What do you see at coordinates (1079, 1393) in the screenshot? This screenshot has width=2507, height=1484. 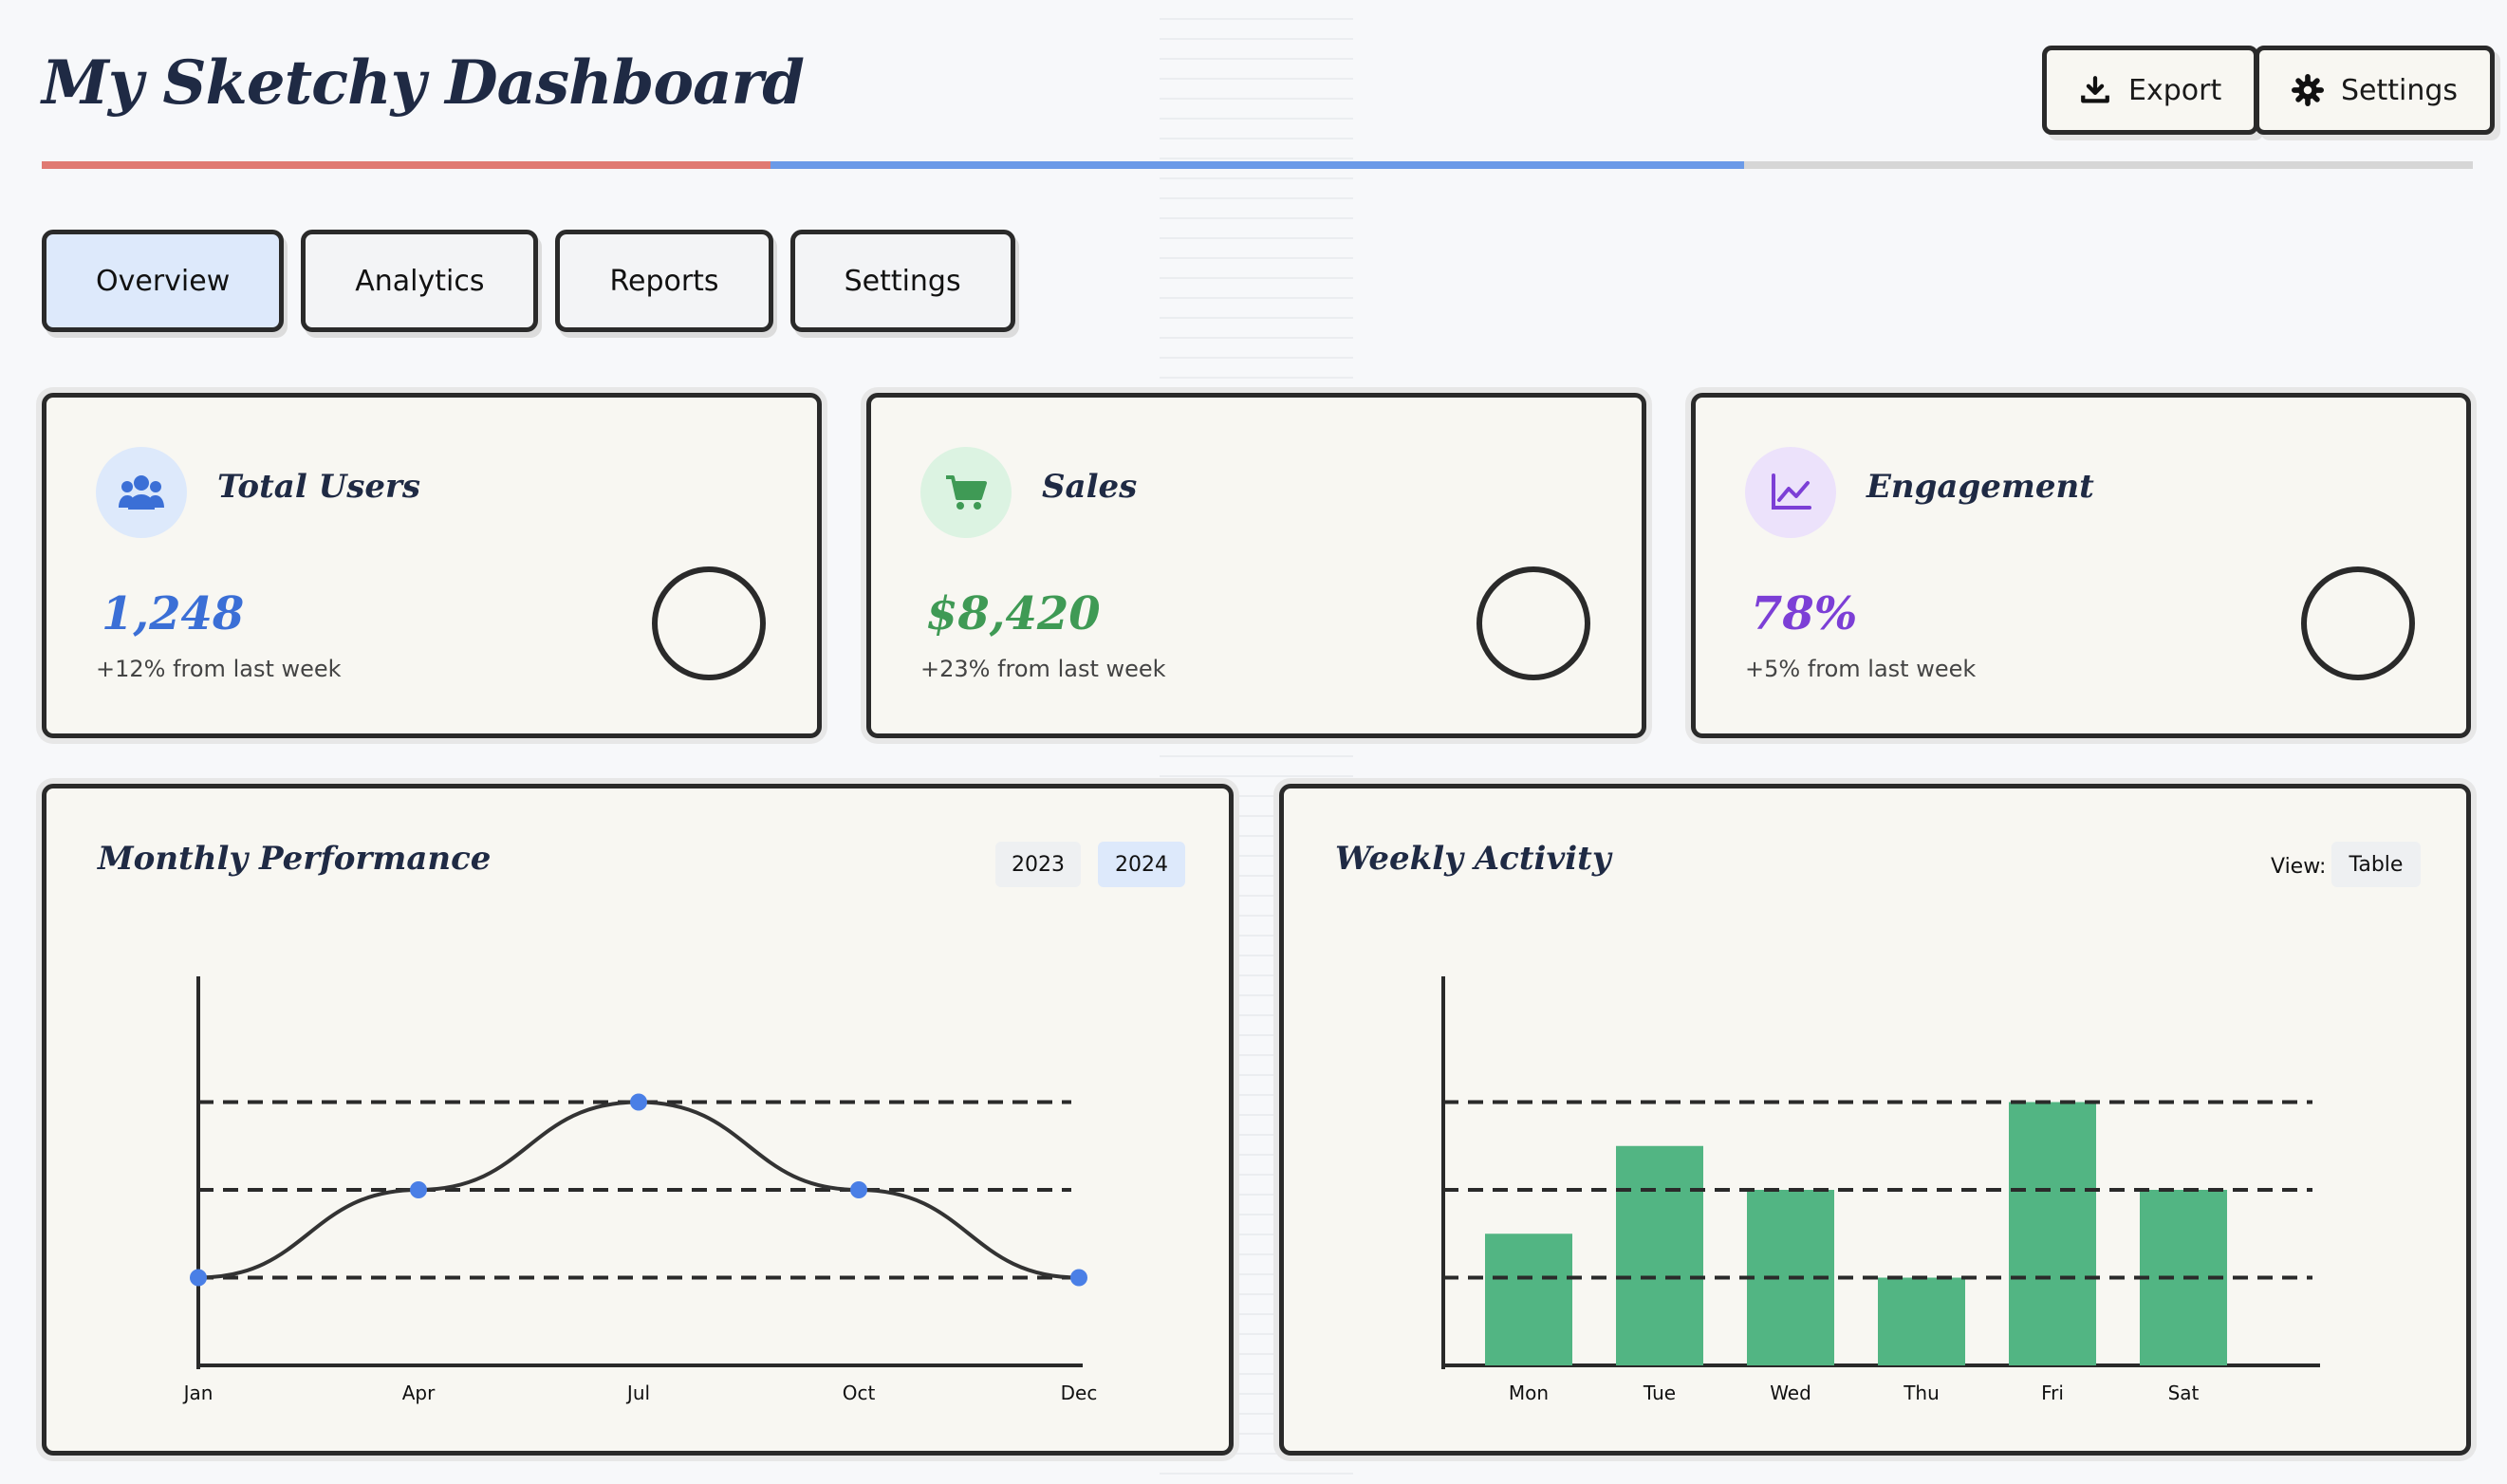 I see `x-tick-label: Dec` at bounding box center [1079, 1393].